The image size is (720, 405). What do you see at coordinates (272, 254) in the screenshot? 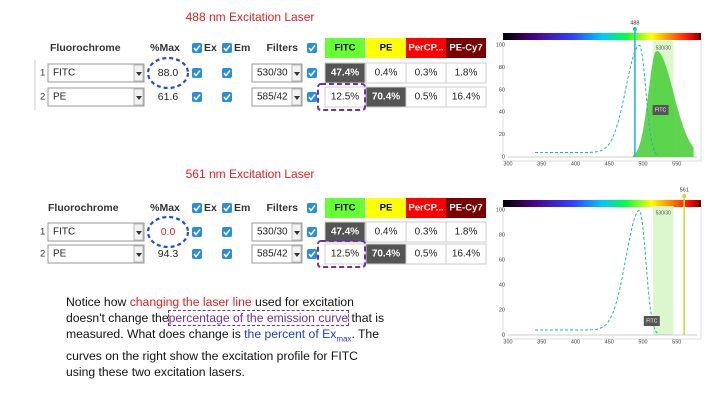
I see `dropdown-value: 585/42` at bounding box center [272, 254].